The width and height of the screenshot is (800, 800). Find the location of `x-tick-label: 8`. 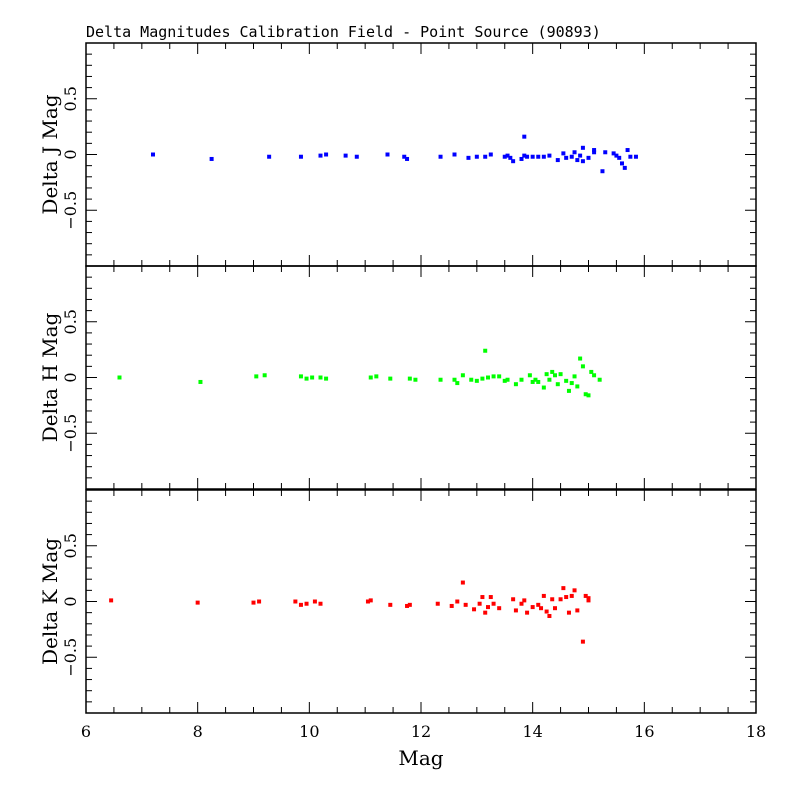

x-tick-label: 8 is located at coordinates (198, 731).